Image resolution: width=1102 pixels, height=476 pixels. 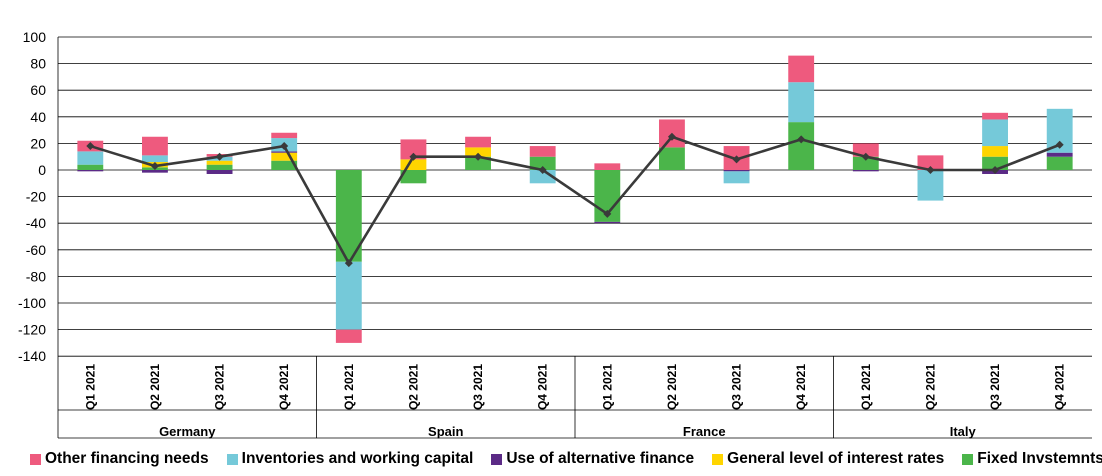 I want to click on y-tick-label: -100, so click(x=32, y=303).